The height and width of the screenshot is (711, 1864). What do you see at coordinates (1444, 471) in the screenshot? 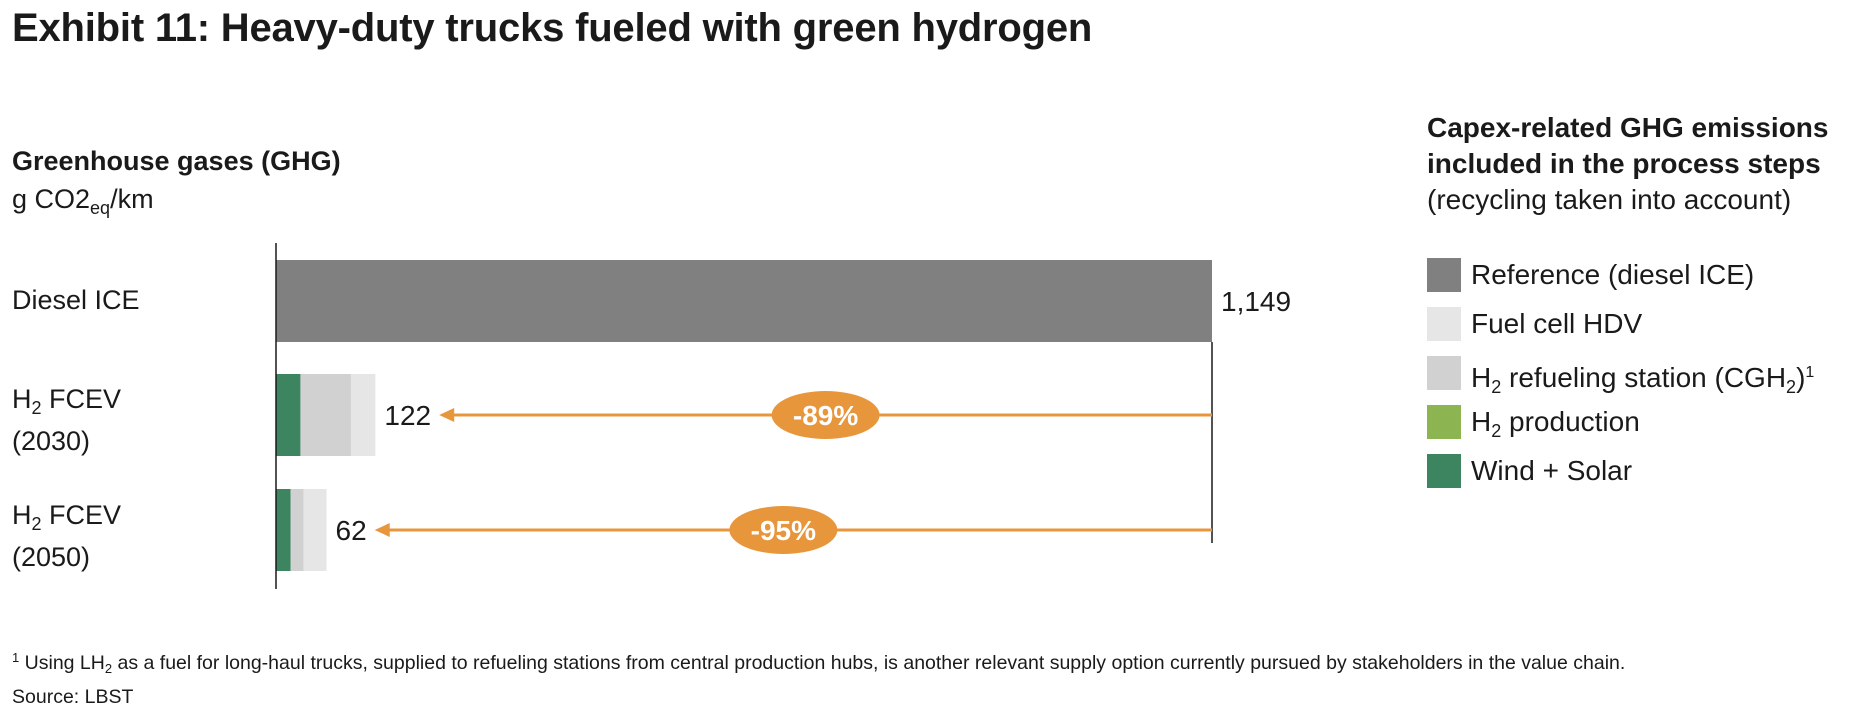
I see `legend-swatch-wind-solar` at bounding box center [1444, 471].